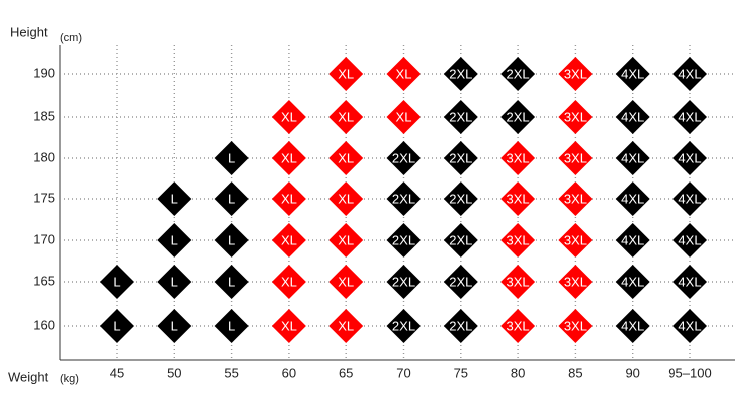 This screenshot has height=410, width=750. Describe the element at coordinates (44, 238) in the screenshot. I see `y-tick-label: 170` at that location.